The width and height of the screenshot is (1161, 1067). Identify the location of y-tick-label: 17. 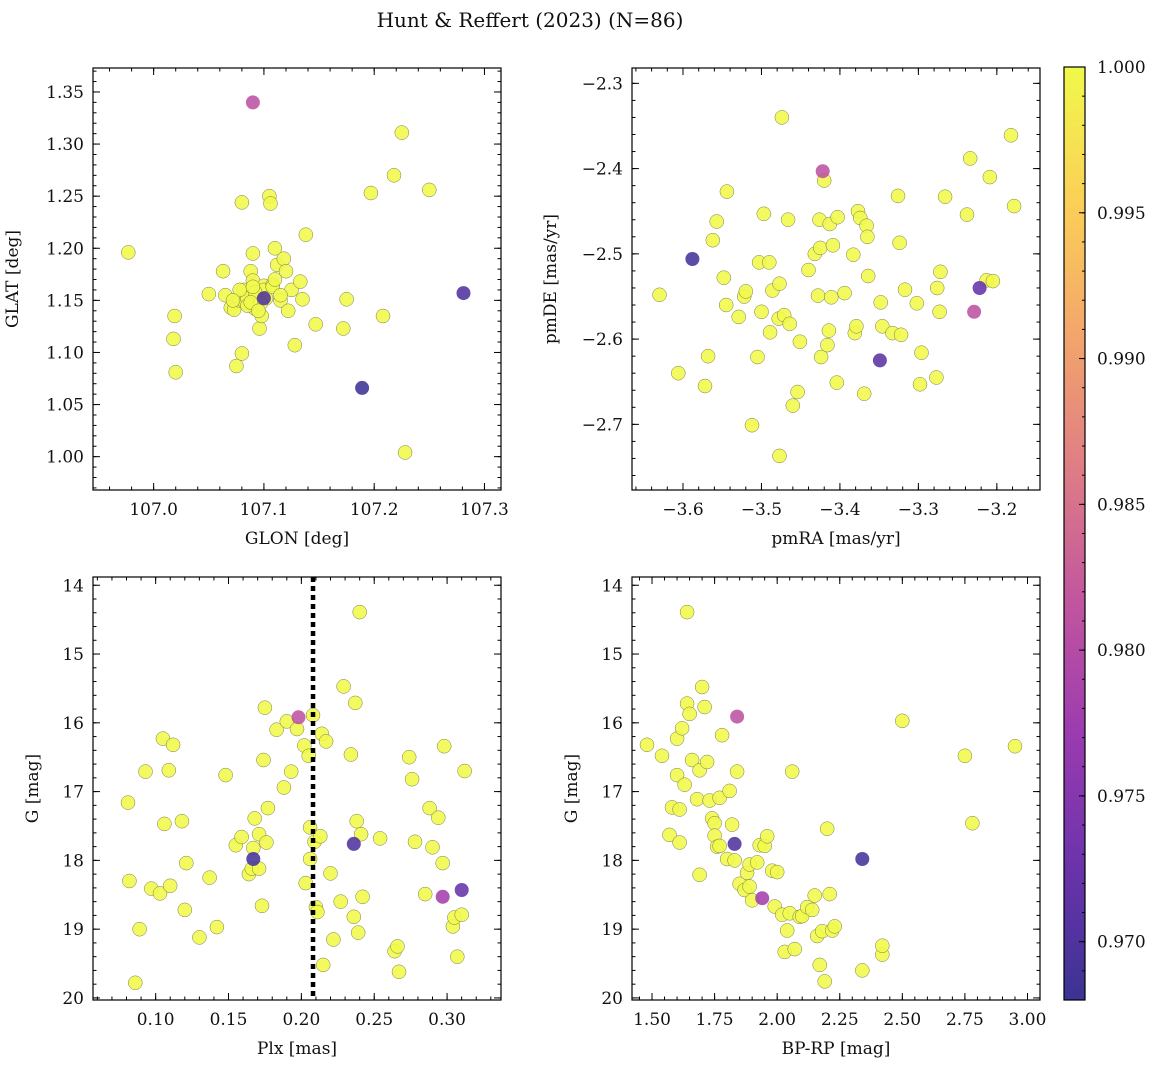
(73, 793).